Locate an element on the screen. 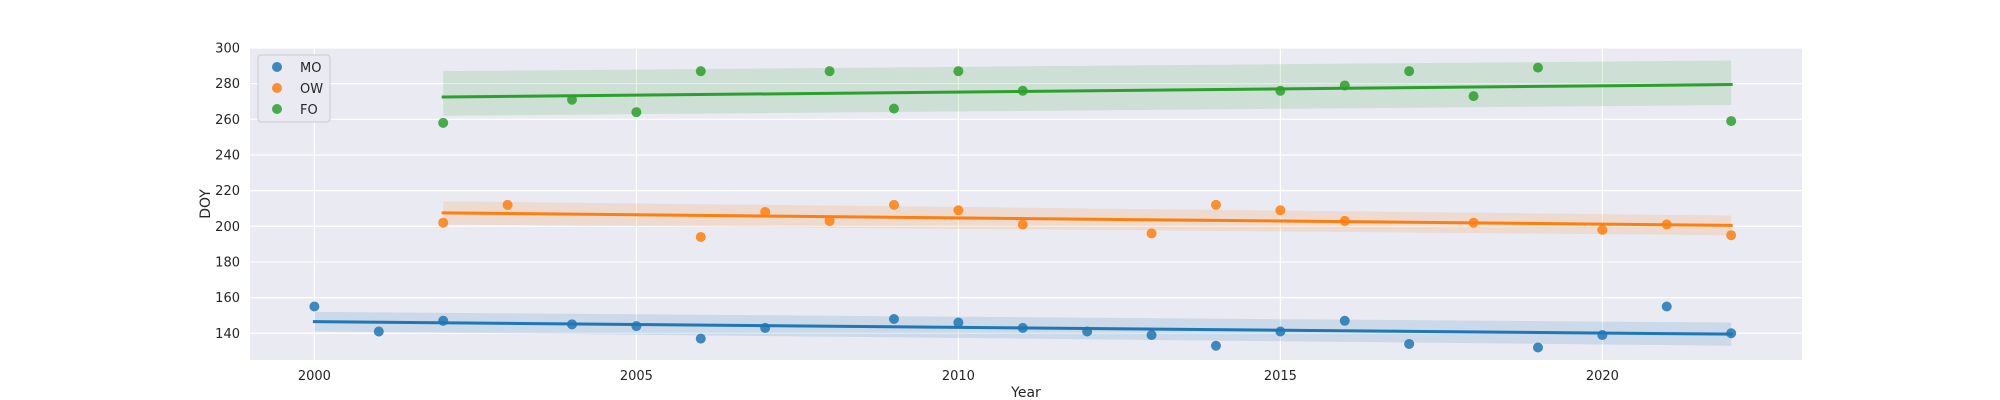 This screenshot has width=2000, height=400. y-tick-label: 200 is located at coordinates (227, 227).